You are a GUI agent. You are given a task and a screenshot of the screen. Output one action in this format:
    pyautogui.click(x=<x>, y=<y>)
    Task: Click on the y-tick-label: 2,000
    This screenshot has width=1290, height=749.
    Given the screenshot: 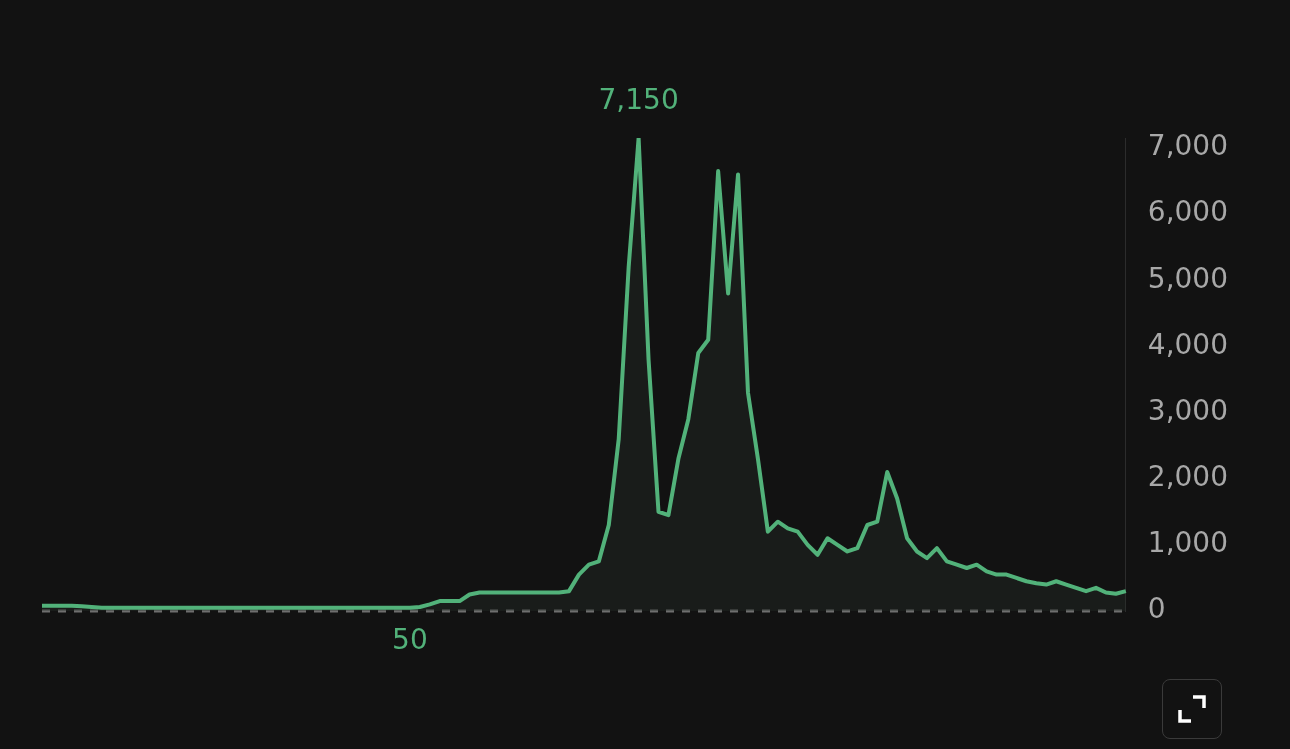 What is the action you would take?
    pyautogui.click(x=1188, y=476)
    